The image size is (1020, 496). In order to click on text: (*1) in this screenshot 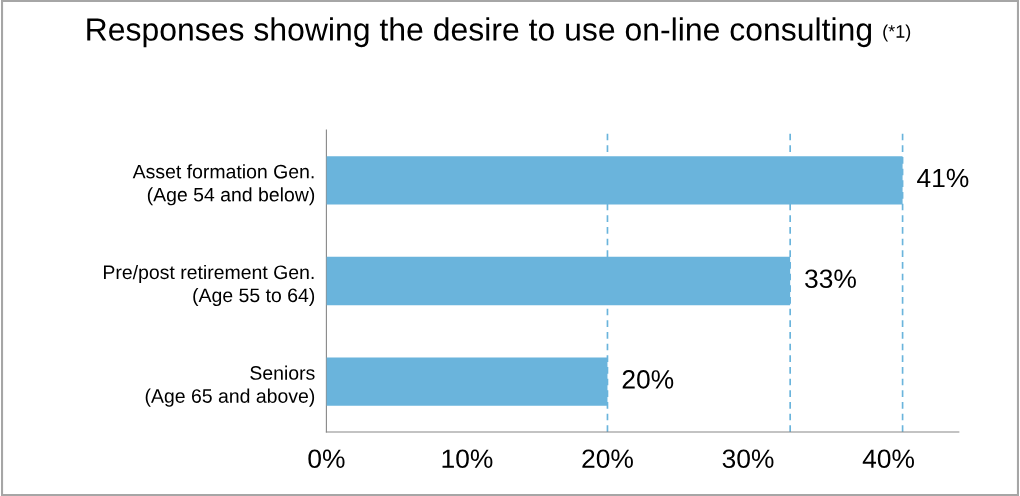, I will do `click(897, 33)`.